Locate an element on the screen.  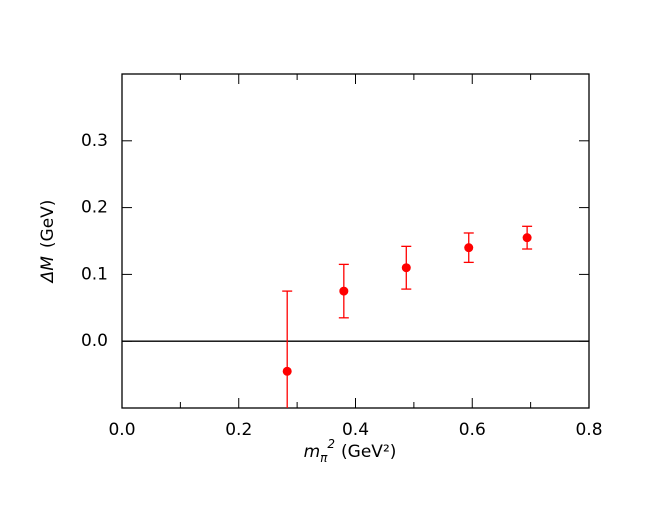
x-axis-label: mπ2 (GeV²) is located at coordinates (350, 451).